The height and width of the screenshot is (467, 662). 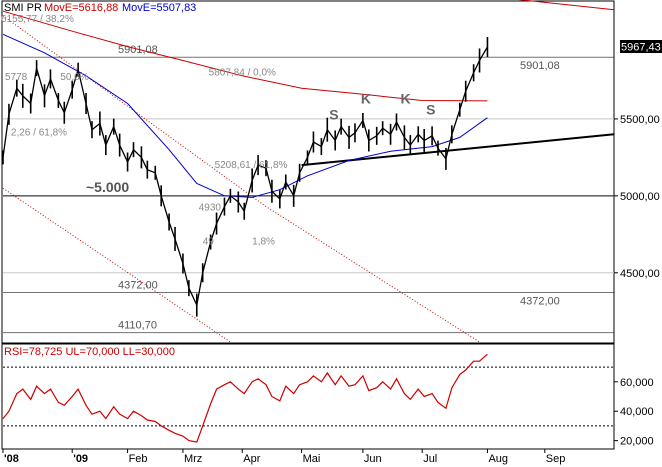 What do you see at coordinates (566, 5) in the screenshot?
I see `ma-top-right-line` at bounding box center [566, 5].